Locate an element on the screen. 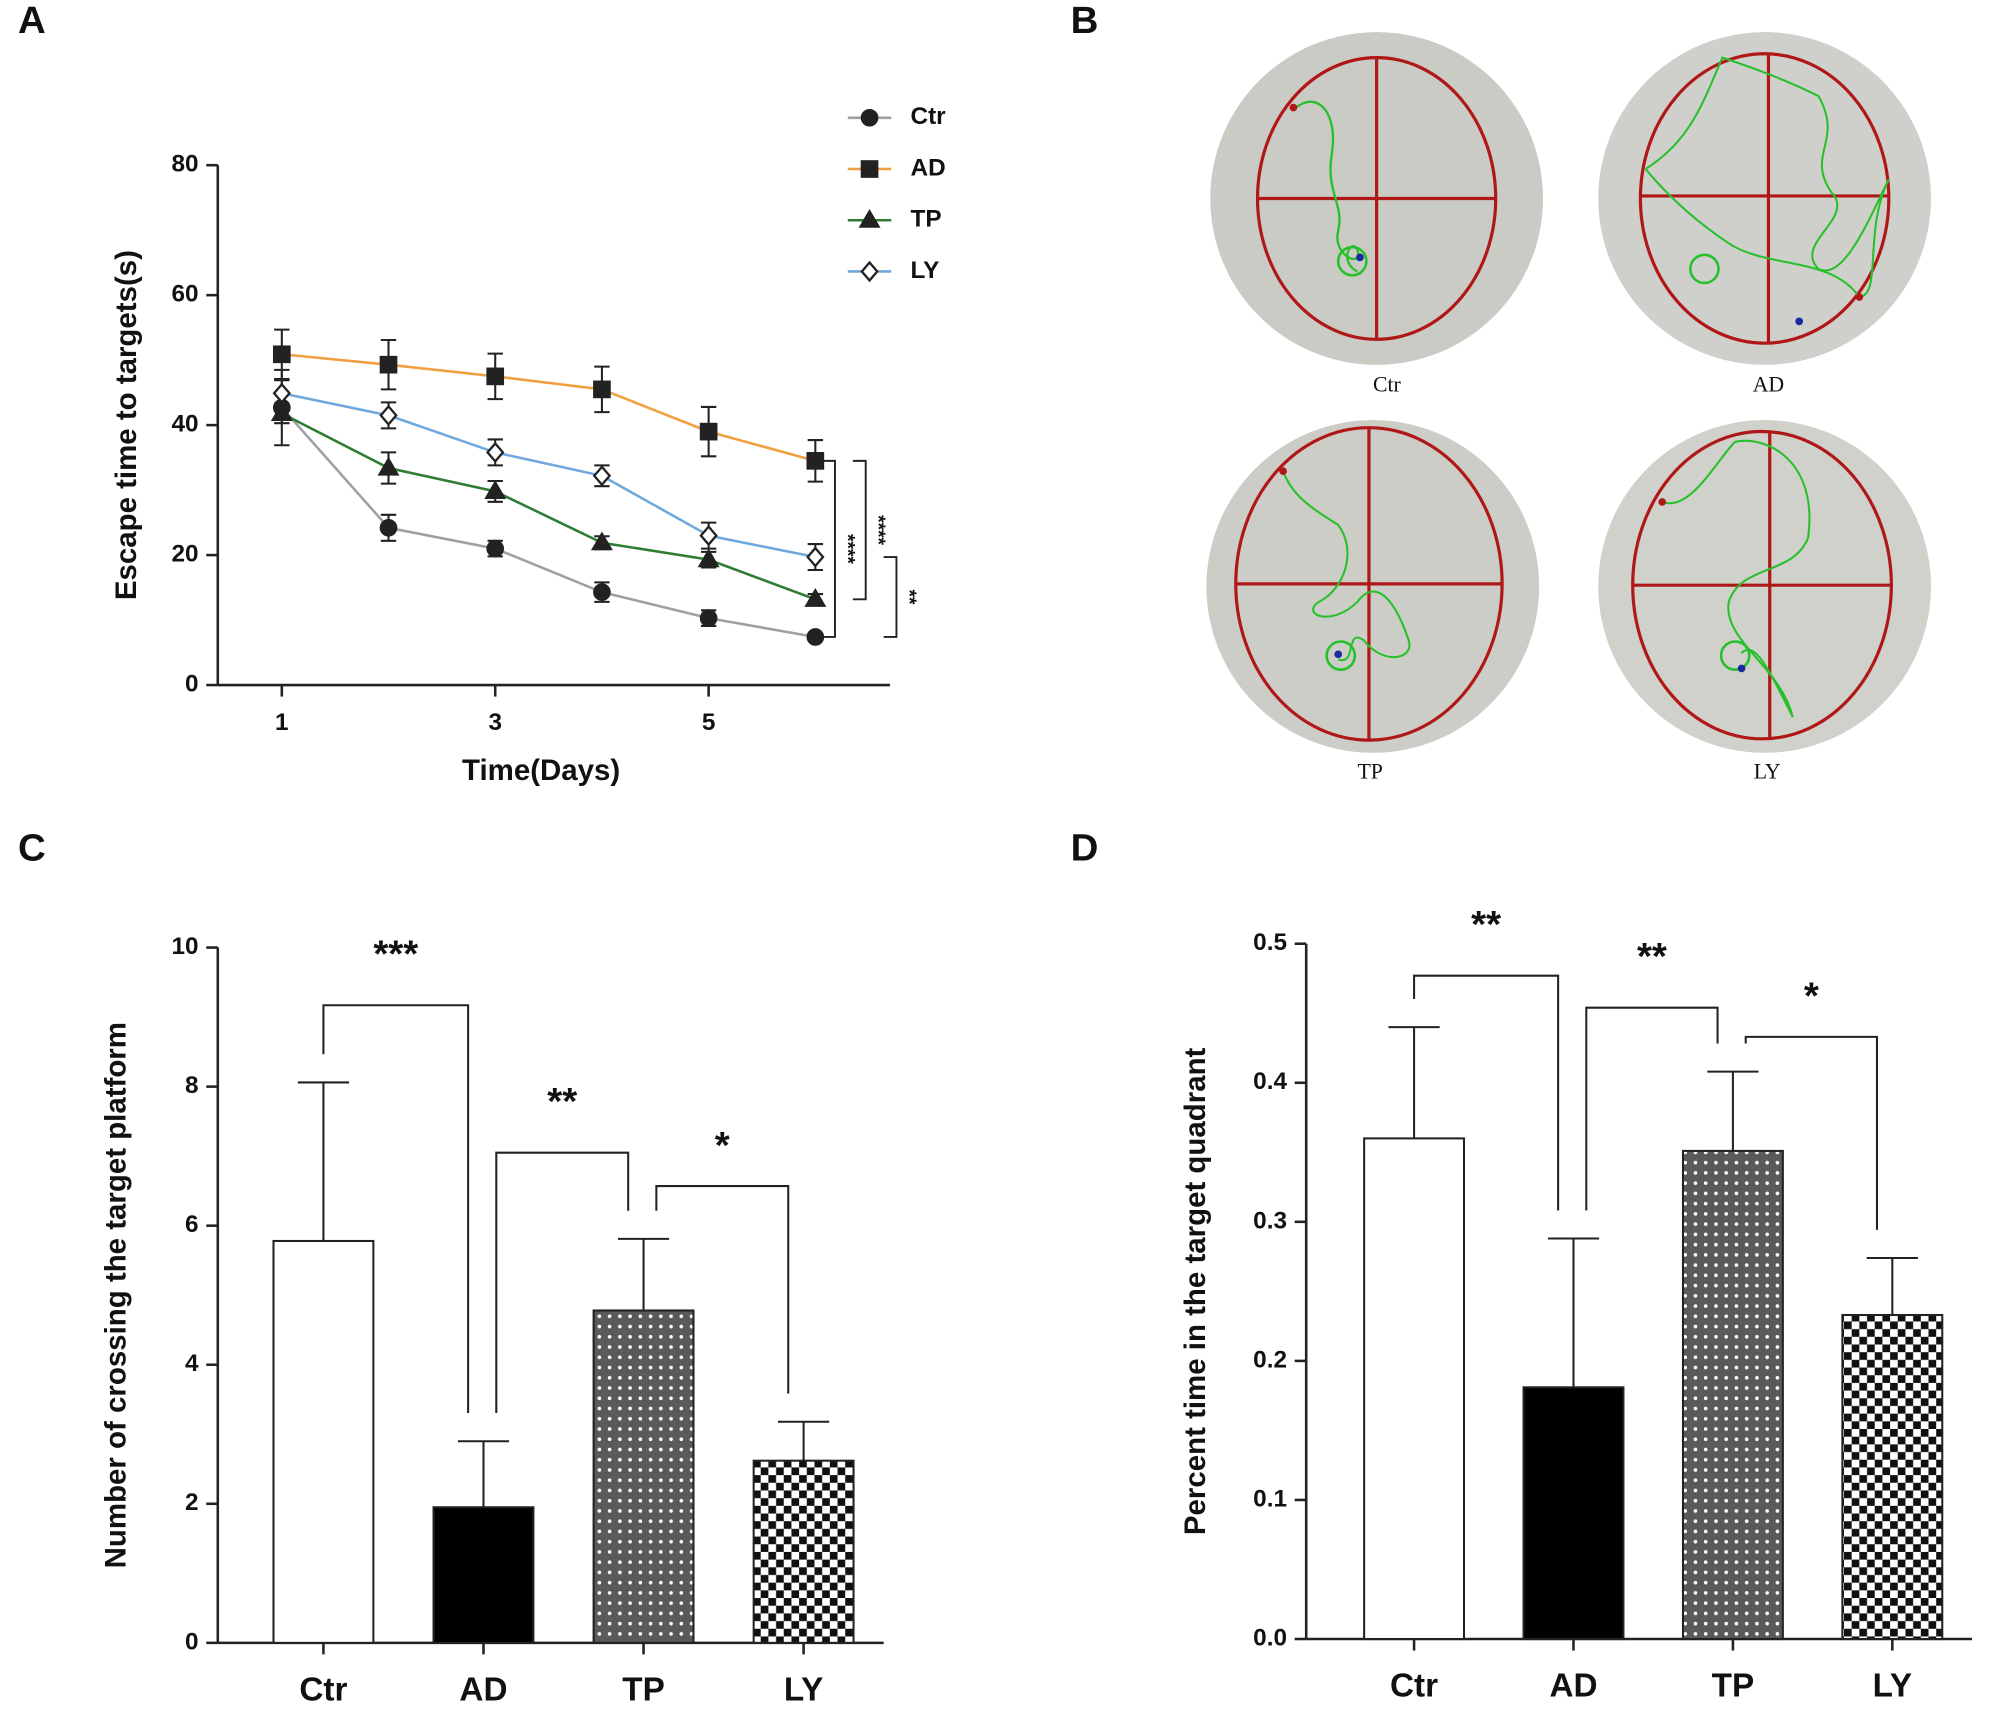 Image resolution: width=2008 pixels, height=1717 pixels. y-tick-label: 4 is located at coordinates (192, 1363).